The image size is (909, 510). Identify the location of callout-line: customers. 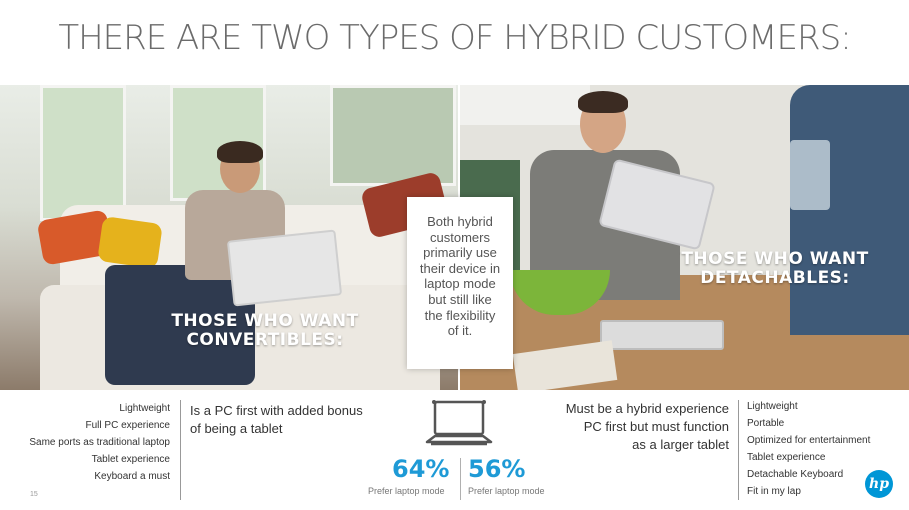
(460, 237).